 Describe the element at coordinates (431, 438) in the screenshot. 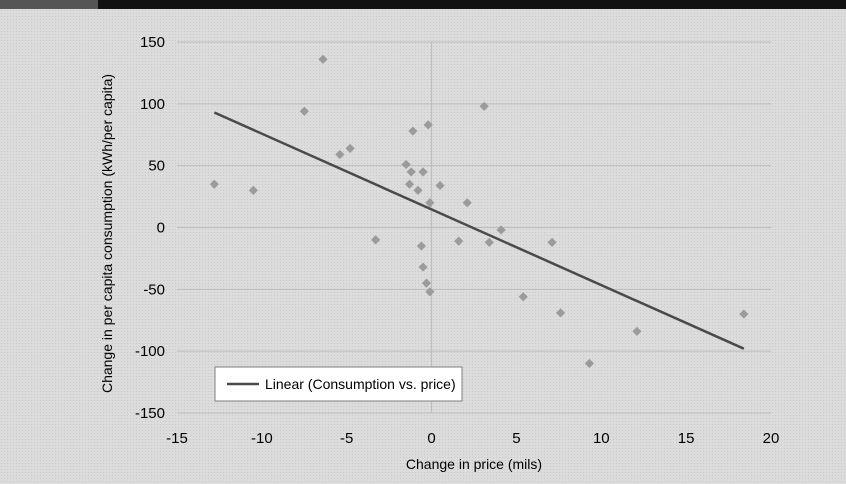

I see `x-tick-label: 0` at that location.